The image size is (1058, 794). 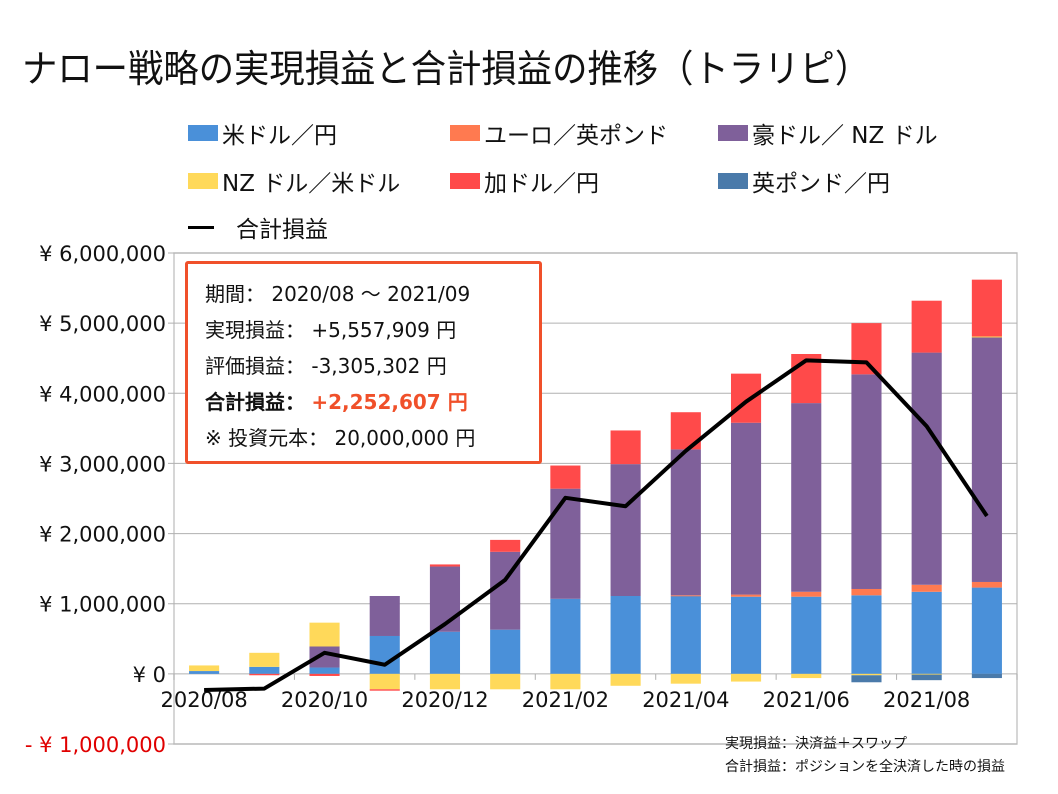 I want to click on info-period-value: 2020/08 ～ 2021/09, so click(x=371, y=294).